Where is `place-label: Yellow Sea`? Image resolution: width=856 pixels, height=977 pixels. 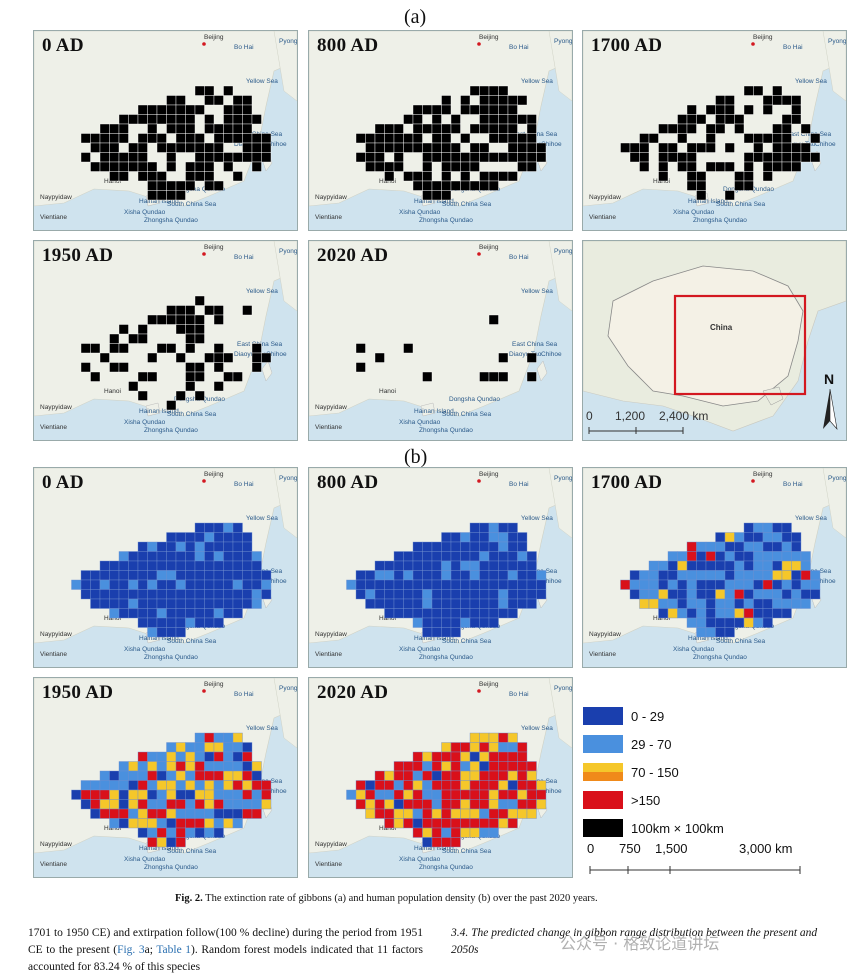
place-label: Yellow Sea is located at coordinates (262, 518).